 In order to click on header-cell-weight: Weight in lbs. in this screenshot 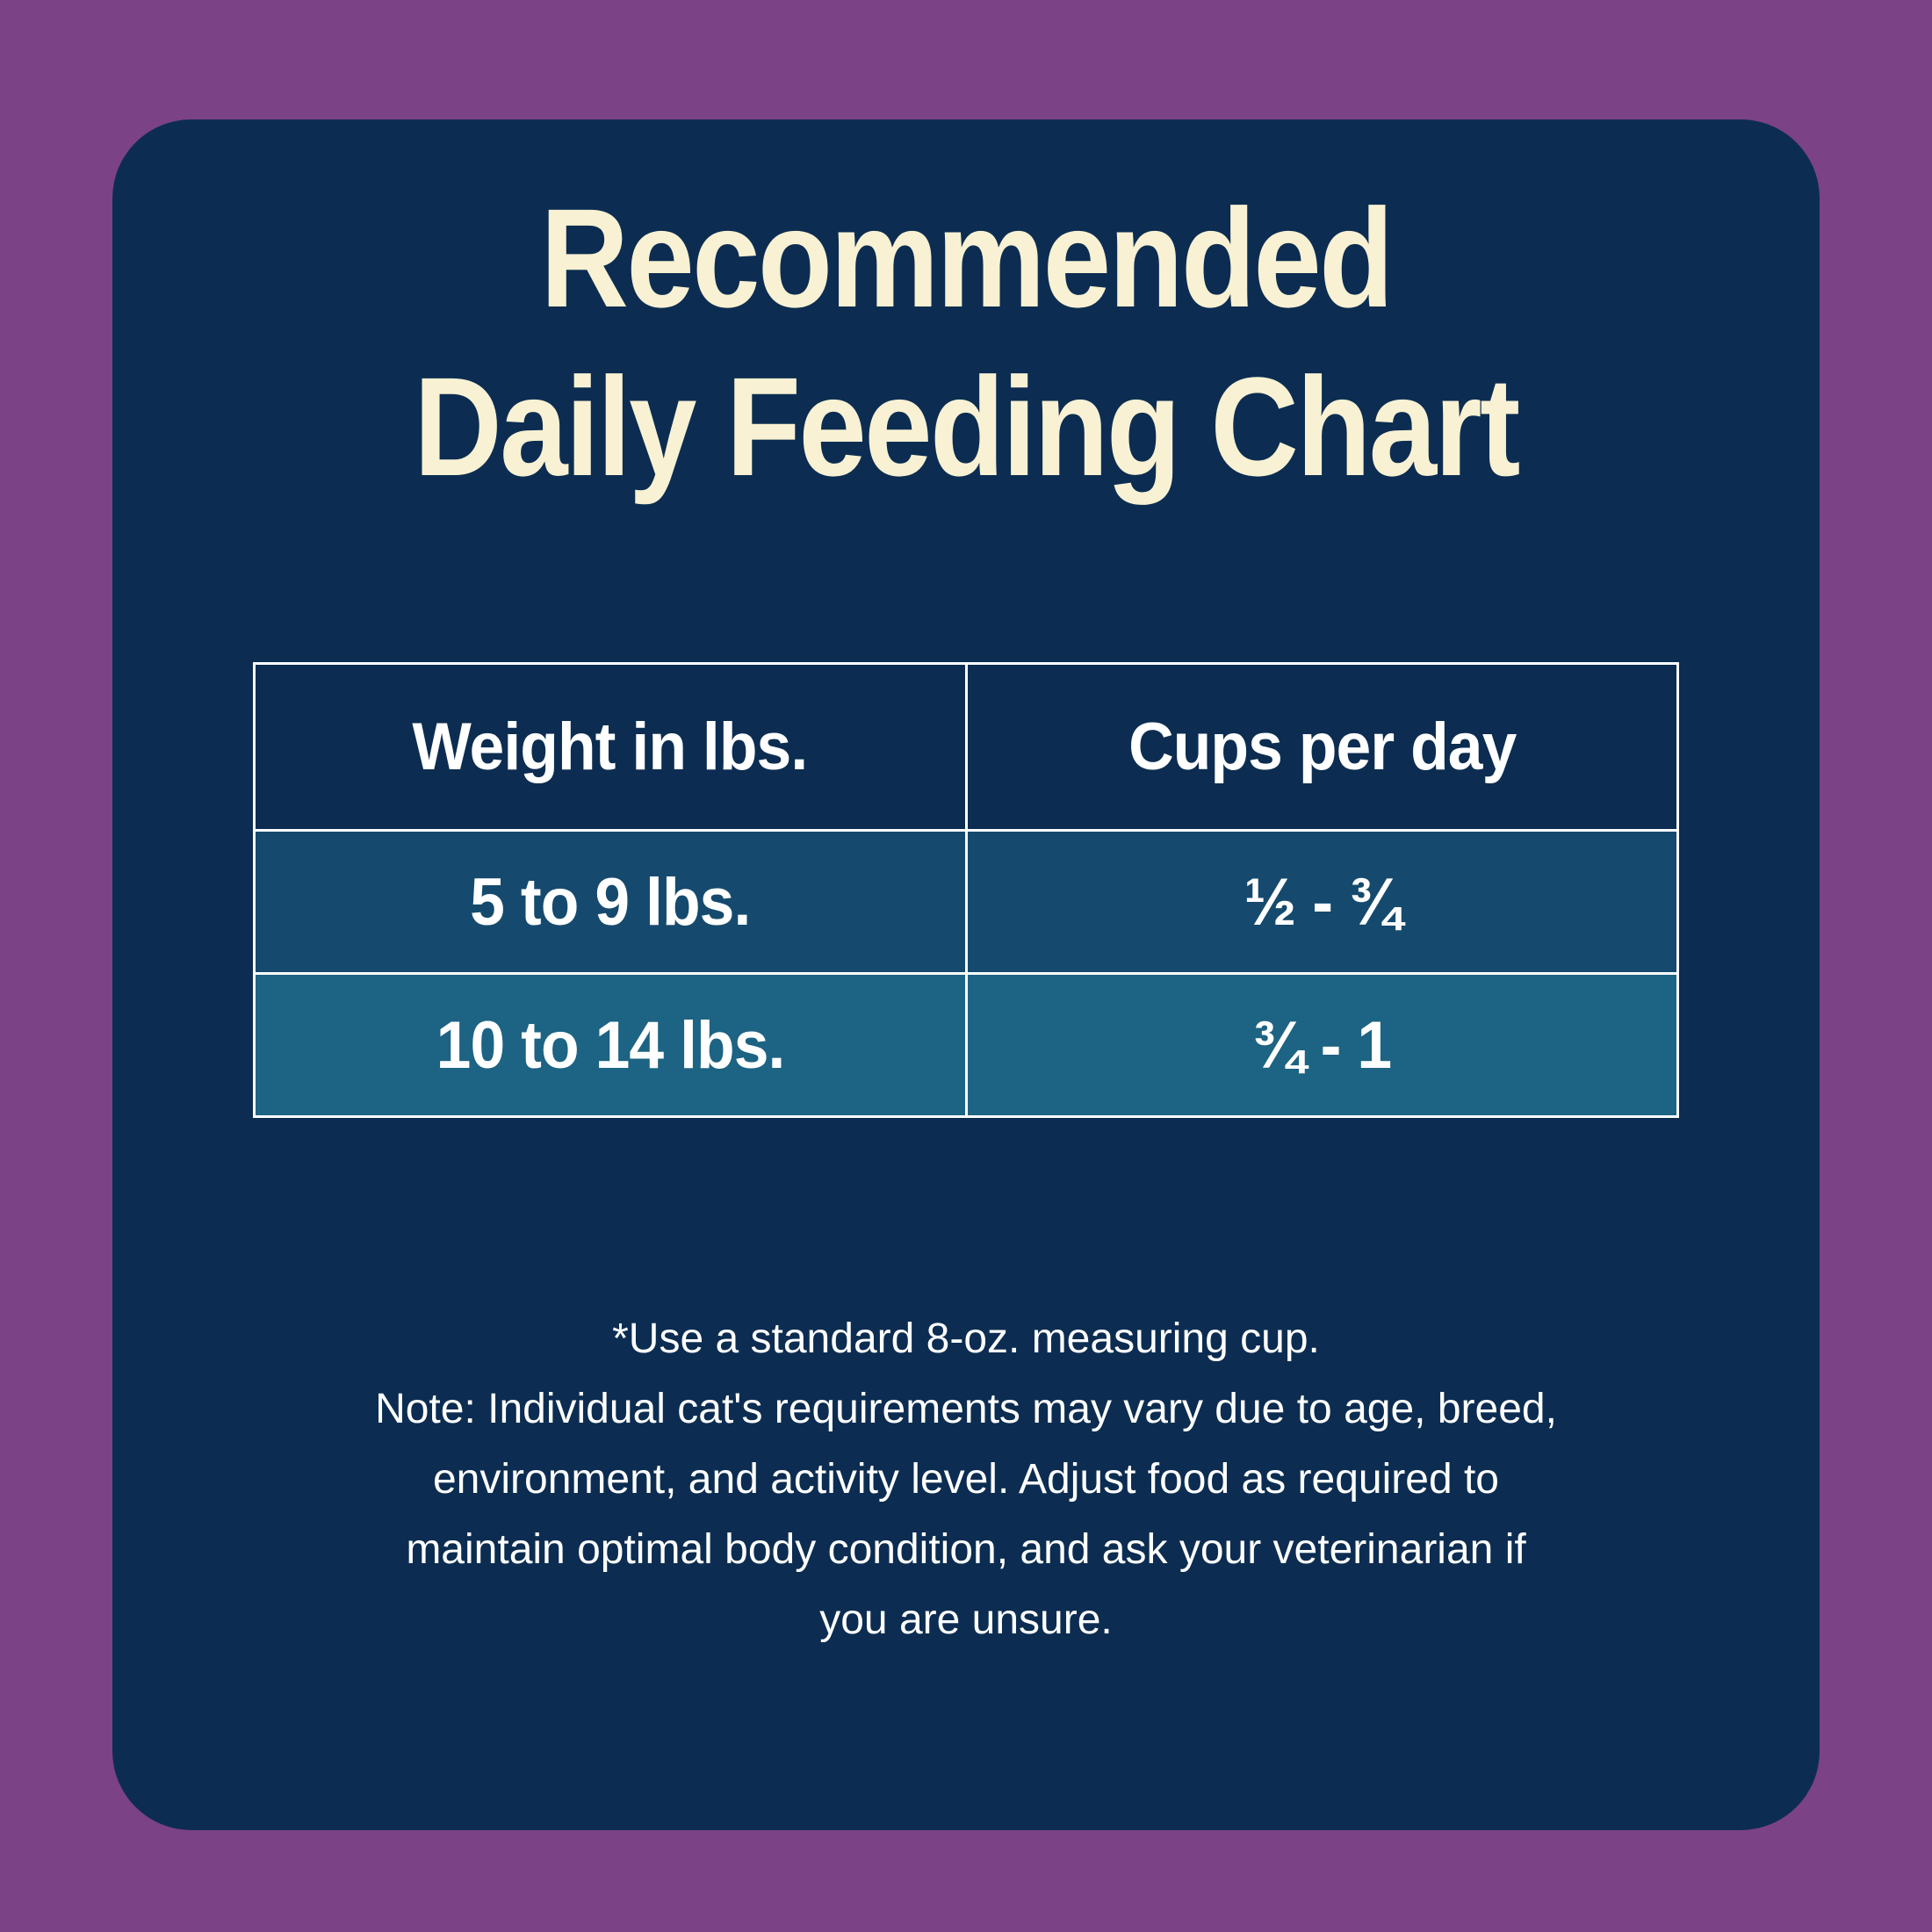, I will do `click(610, 747)`.